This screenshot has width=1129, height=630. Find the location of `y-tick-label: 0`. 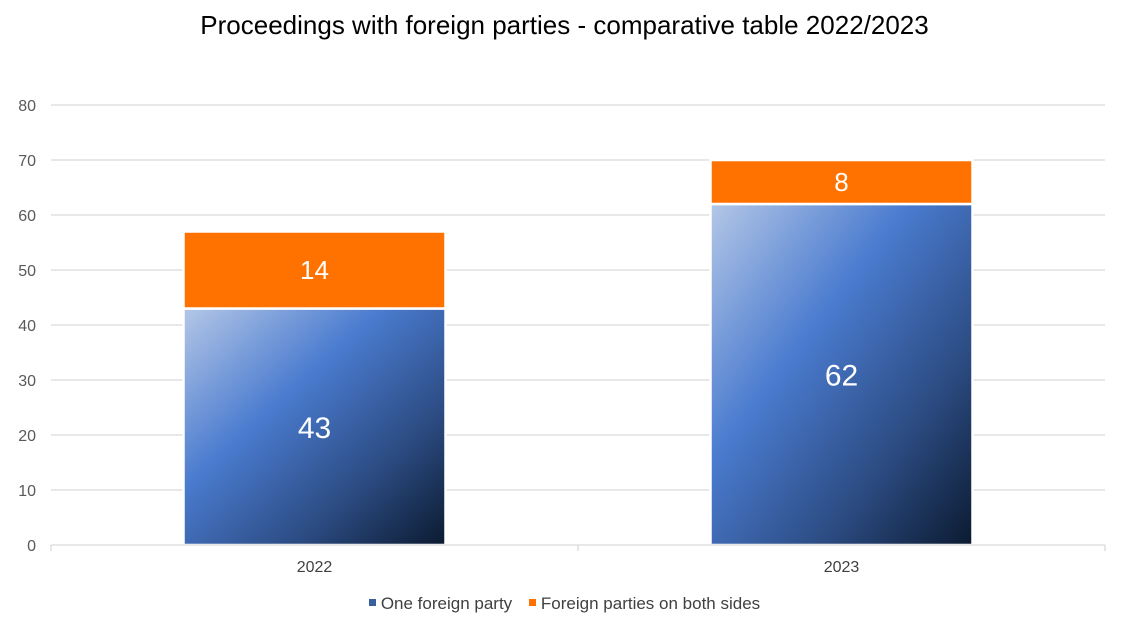

y-tick-label: 0 is located at coordinates (31, 546).